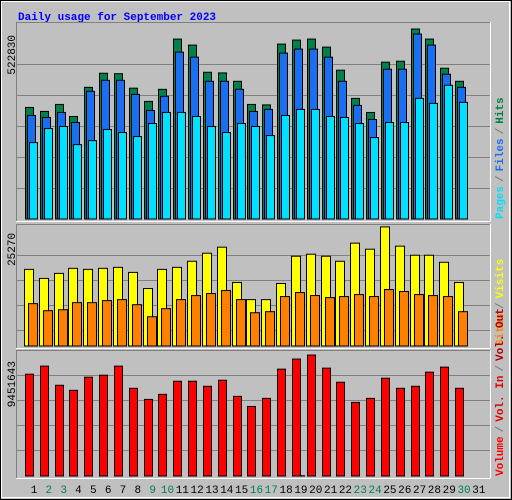 The image size is (512, 500). What do you see at coordinates (241, 491) in the screenshot?
I see `x-tick-label: 15` at bounding box center [241, 491].